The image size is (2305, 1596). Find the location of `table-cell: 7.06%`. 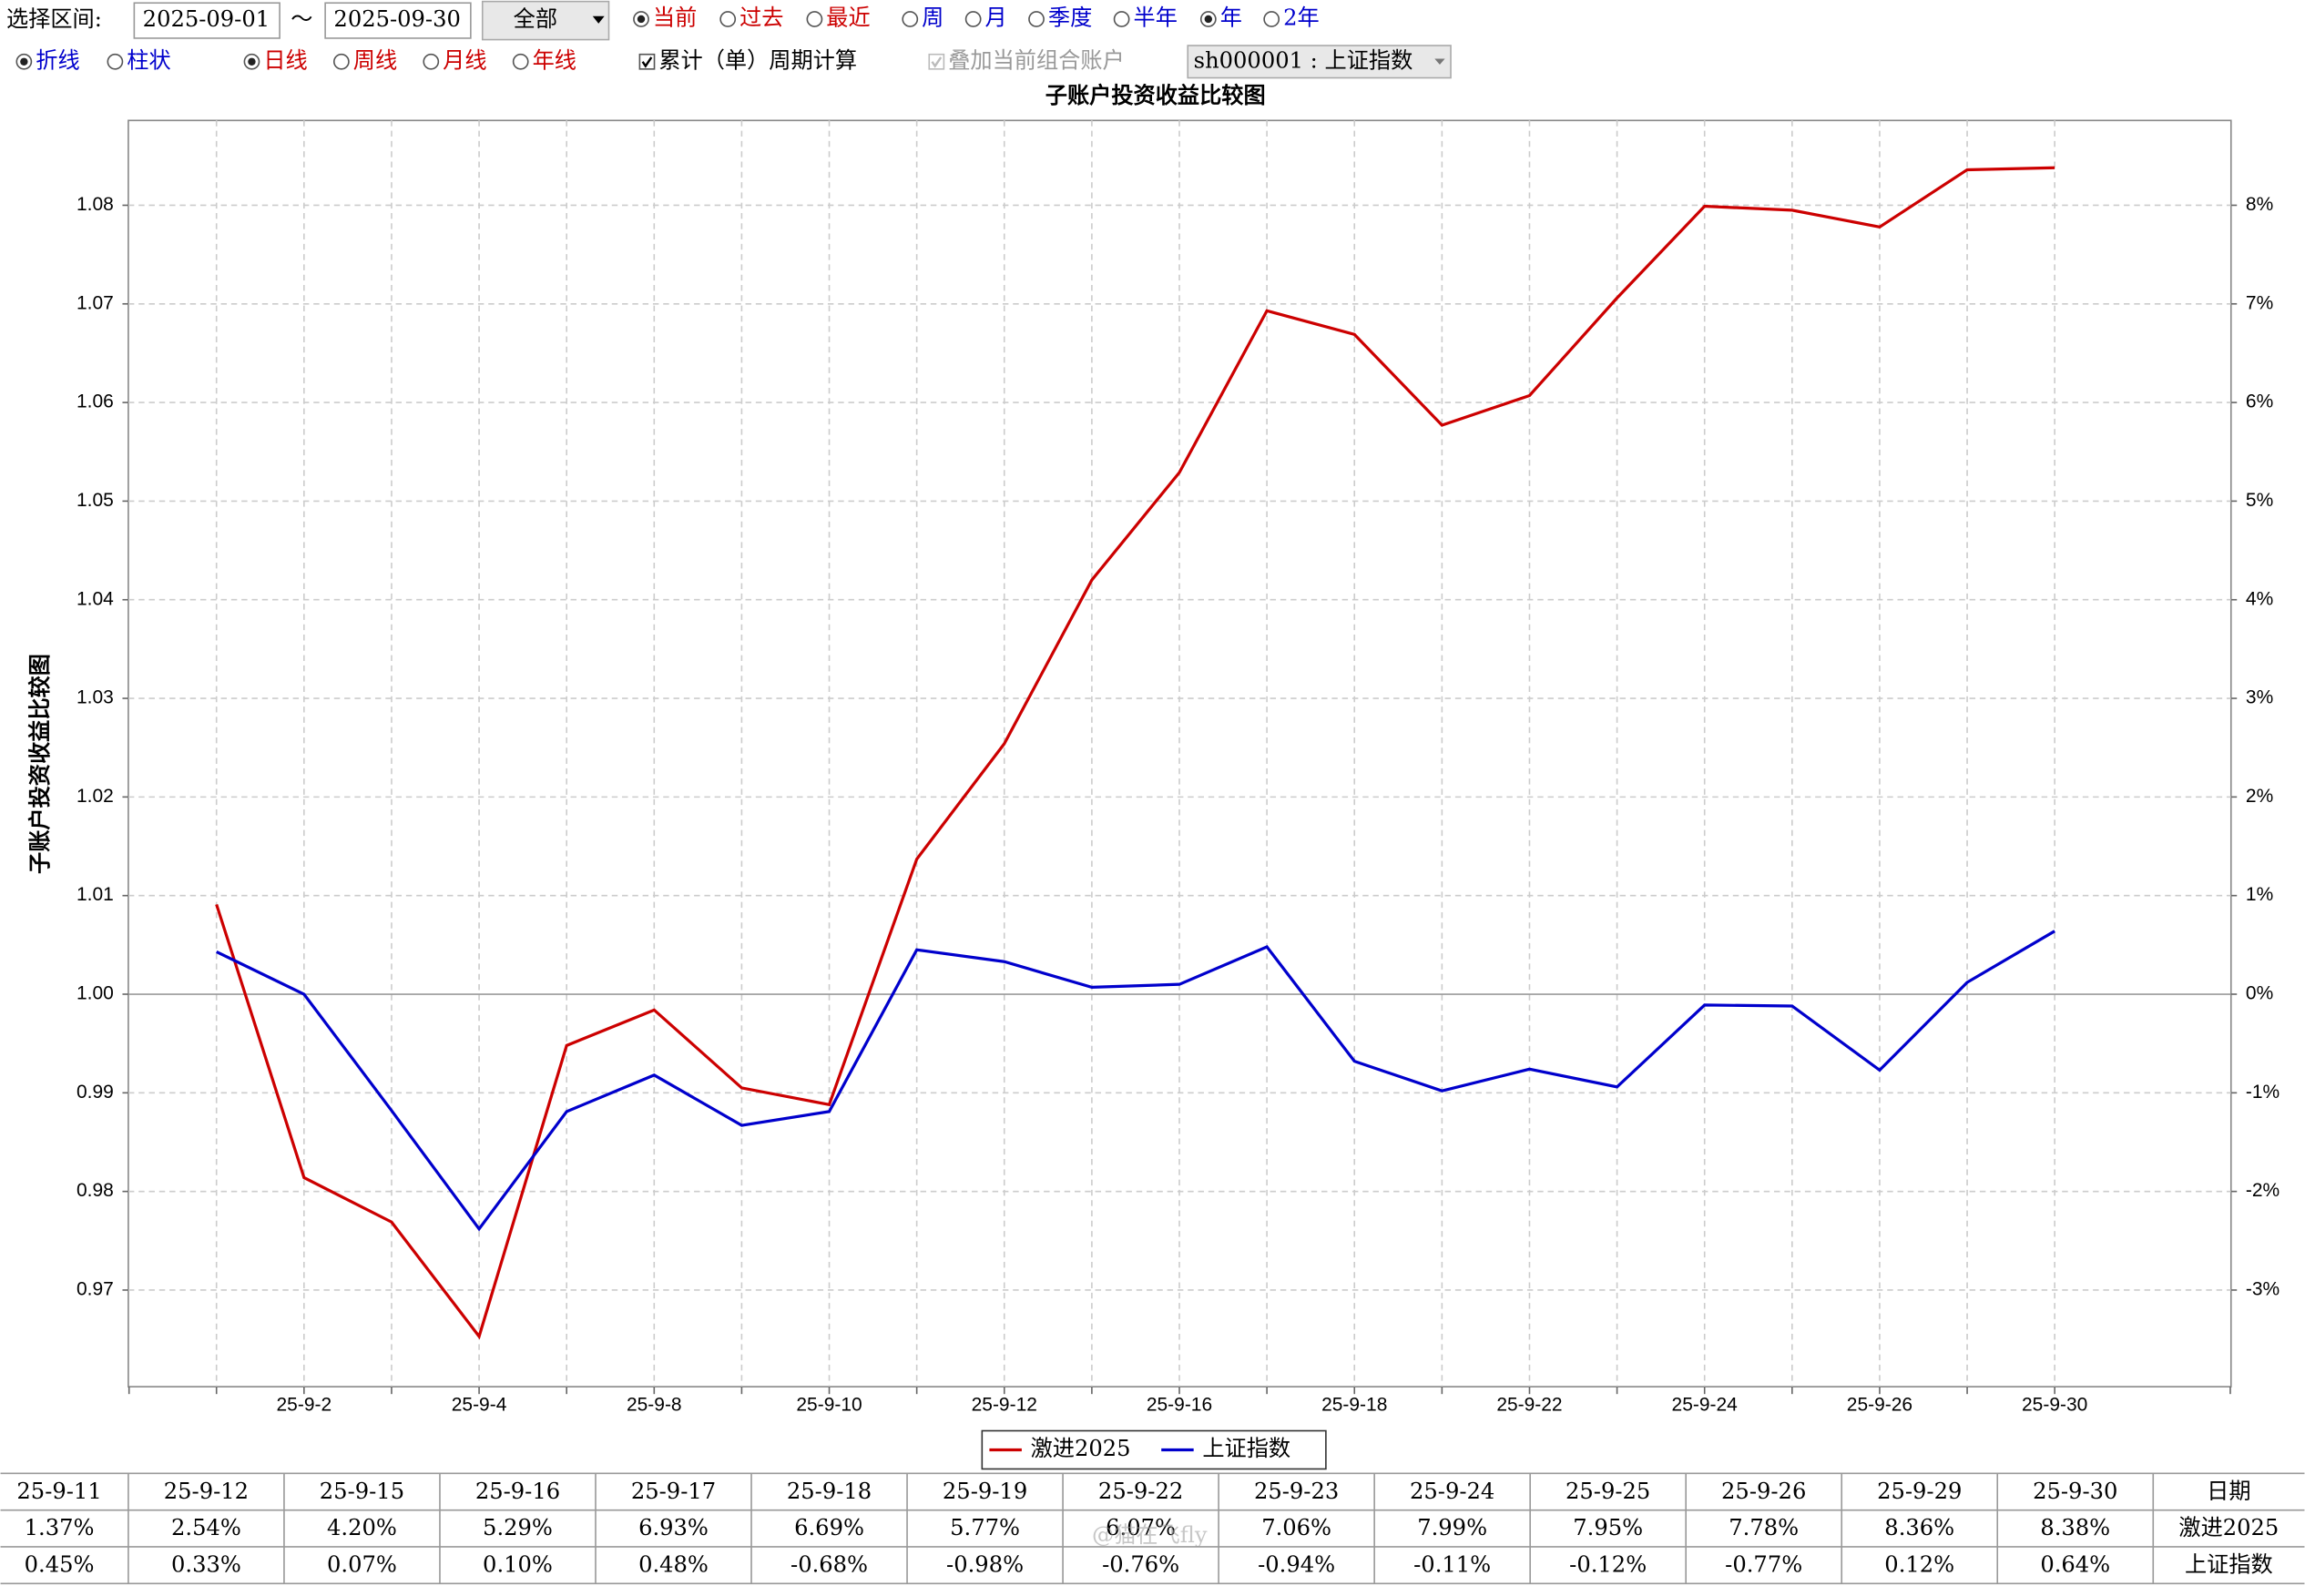

table-cell: 7.06% is located at coordinates (1296, 1527).